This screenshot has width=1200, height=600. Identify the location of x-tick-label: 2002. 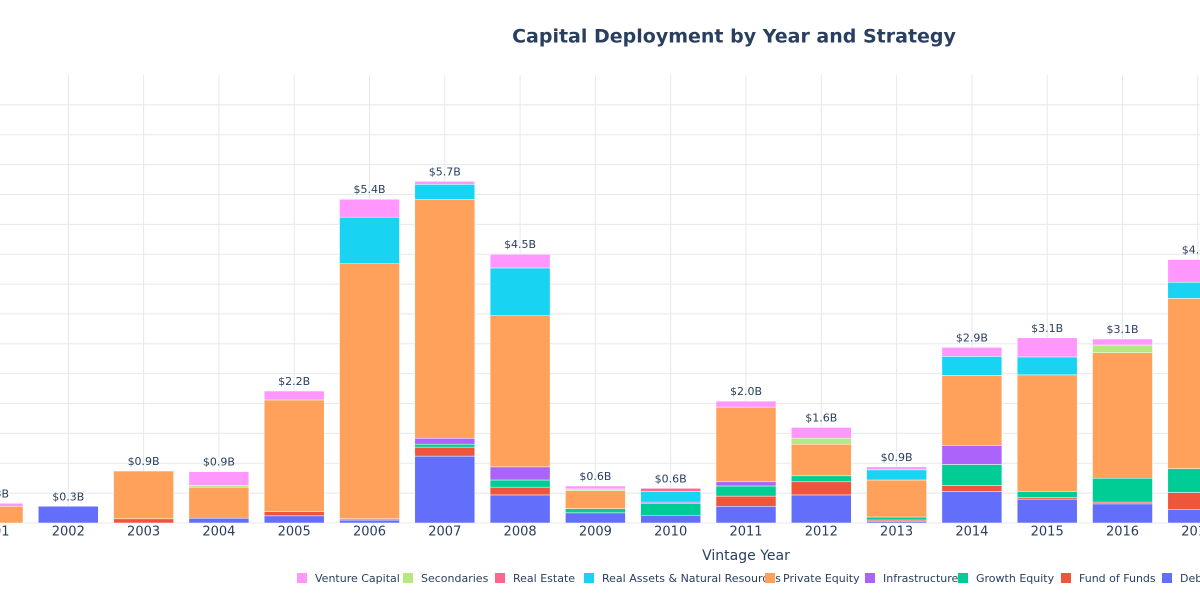
(68, 532).